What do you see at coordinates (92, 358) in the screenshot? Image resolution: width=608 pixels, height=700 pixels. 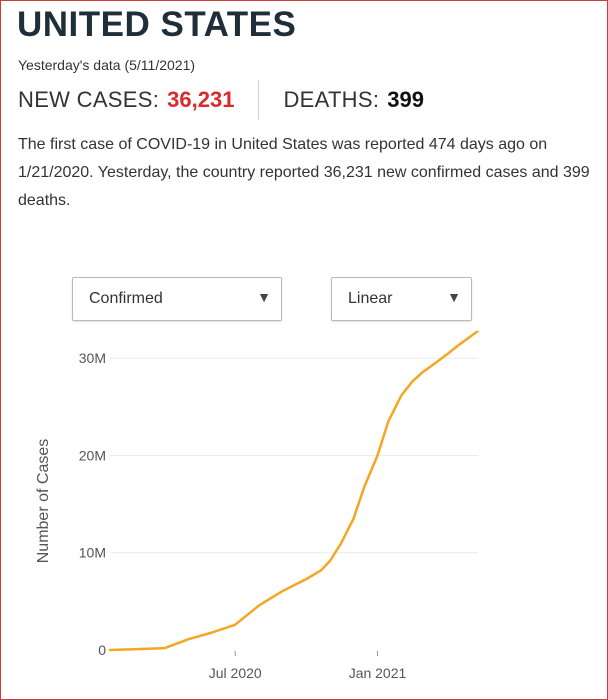 I see `y-tick-label: 30M` at bounding box center [92, 358].